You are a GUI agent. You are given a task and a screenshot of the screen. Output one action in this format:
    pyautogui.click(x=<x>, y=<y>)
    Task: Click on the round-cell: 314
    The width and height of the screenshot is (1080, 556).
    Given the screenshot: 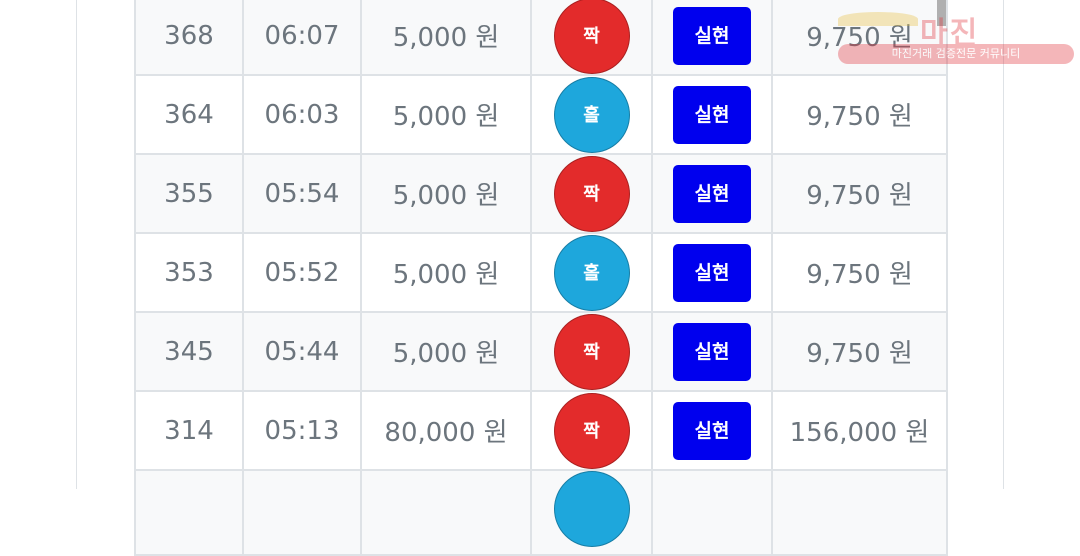 What is the action you would take?
    pyautogui.click(x=189, y=430)
    